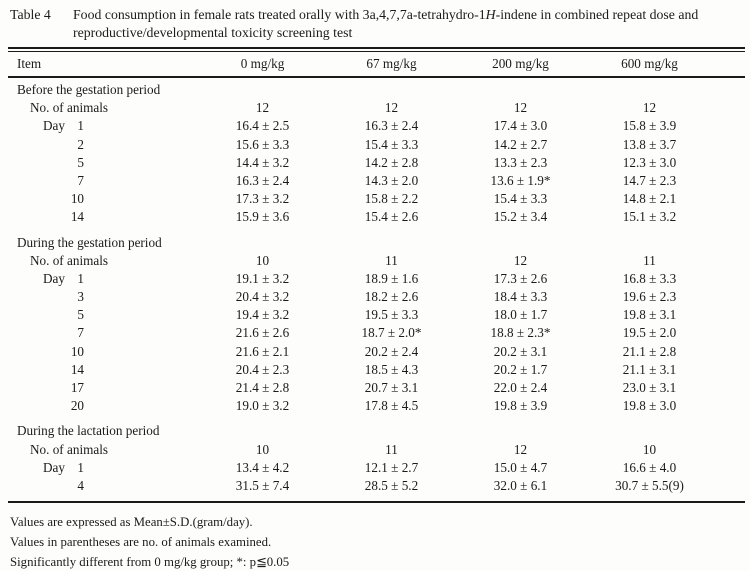 This screenshot has width=750, height=571. What do you see at coordinates (649, 406) in the screenshot?
I see `value-cell: 19.8 ± 3.0` at bounding box center [649, 406].